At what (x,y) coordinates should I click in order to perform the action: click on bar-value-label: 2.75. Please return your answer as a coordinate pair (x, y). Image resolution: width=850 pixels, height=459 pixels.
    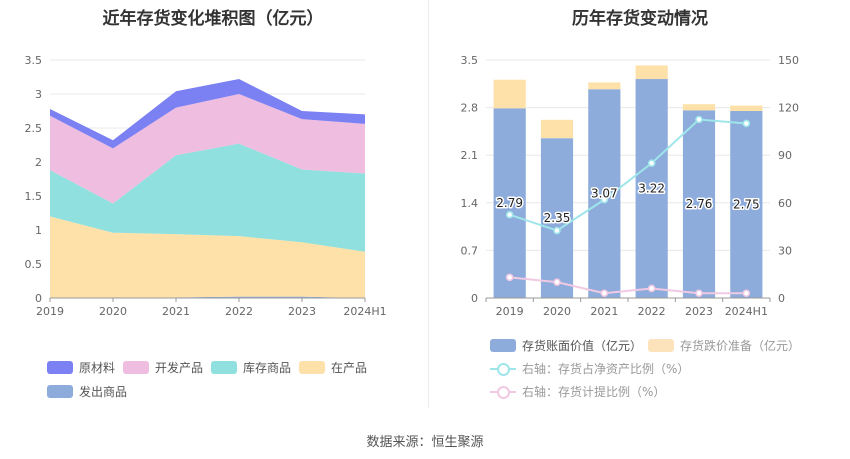
    Looking at the image, I should click on (746, 205).